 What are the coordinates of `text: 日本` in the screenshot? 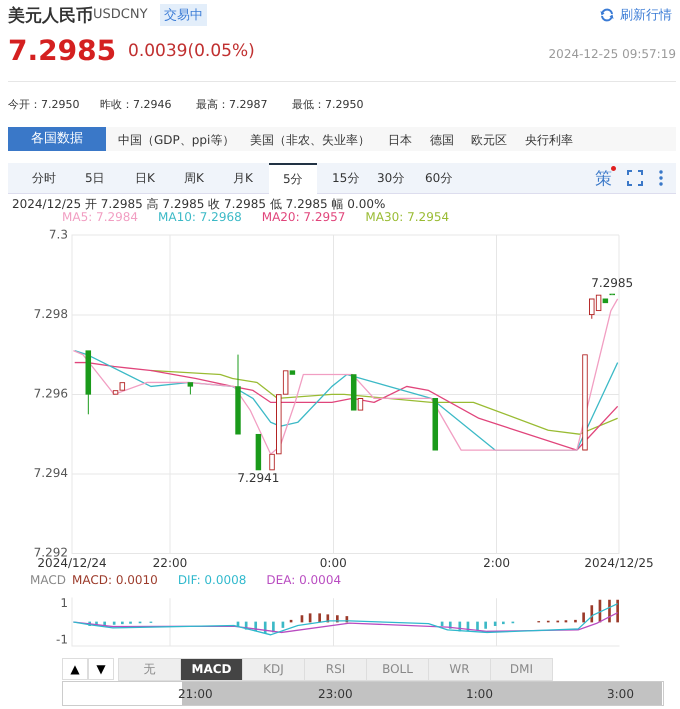 It's located at (400, 140).